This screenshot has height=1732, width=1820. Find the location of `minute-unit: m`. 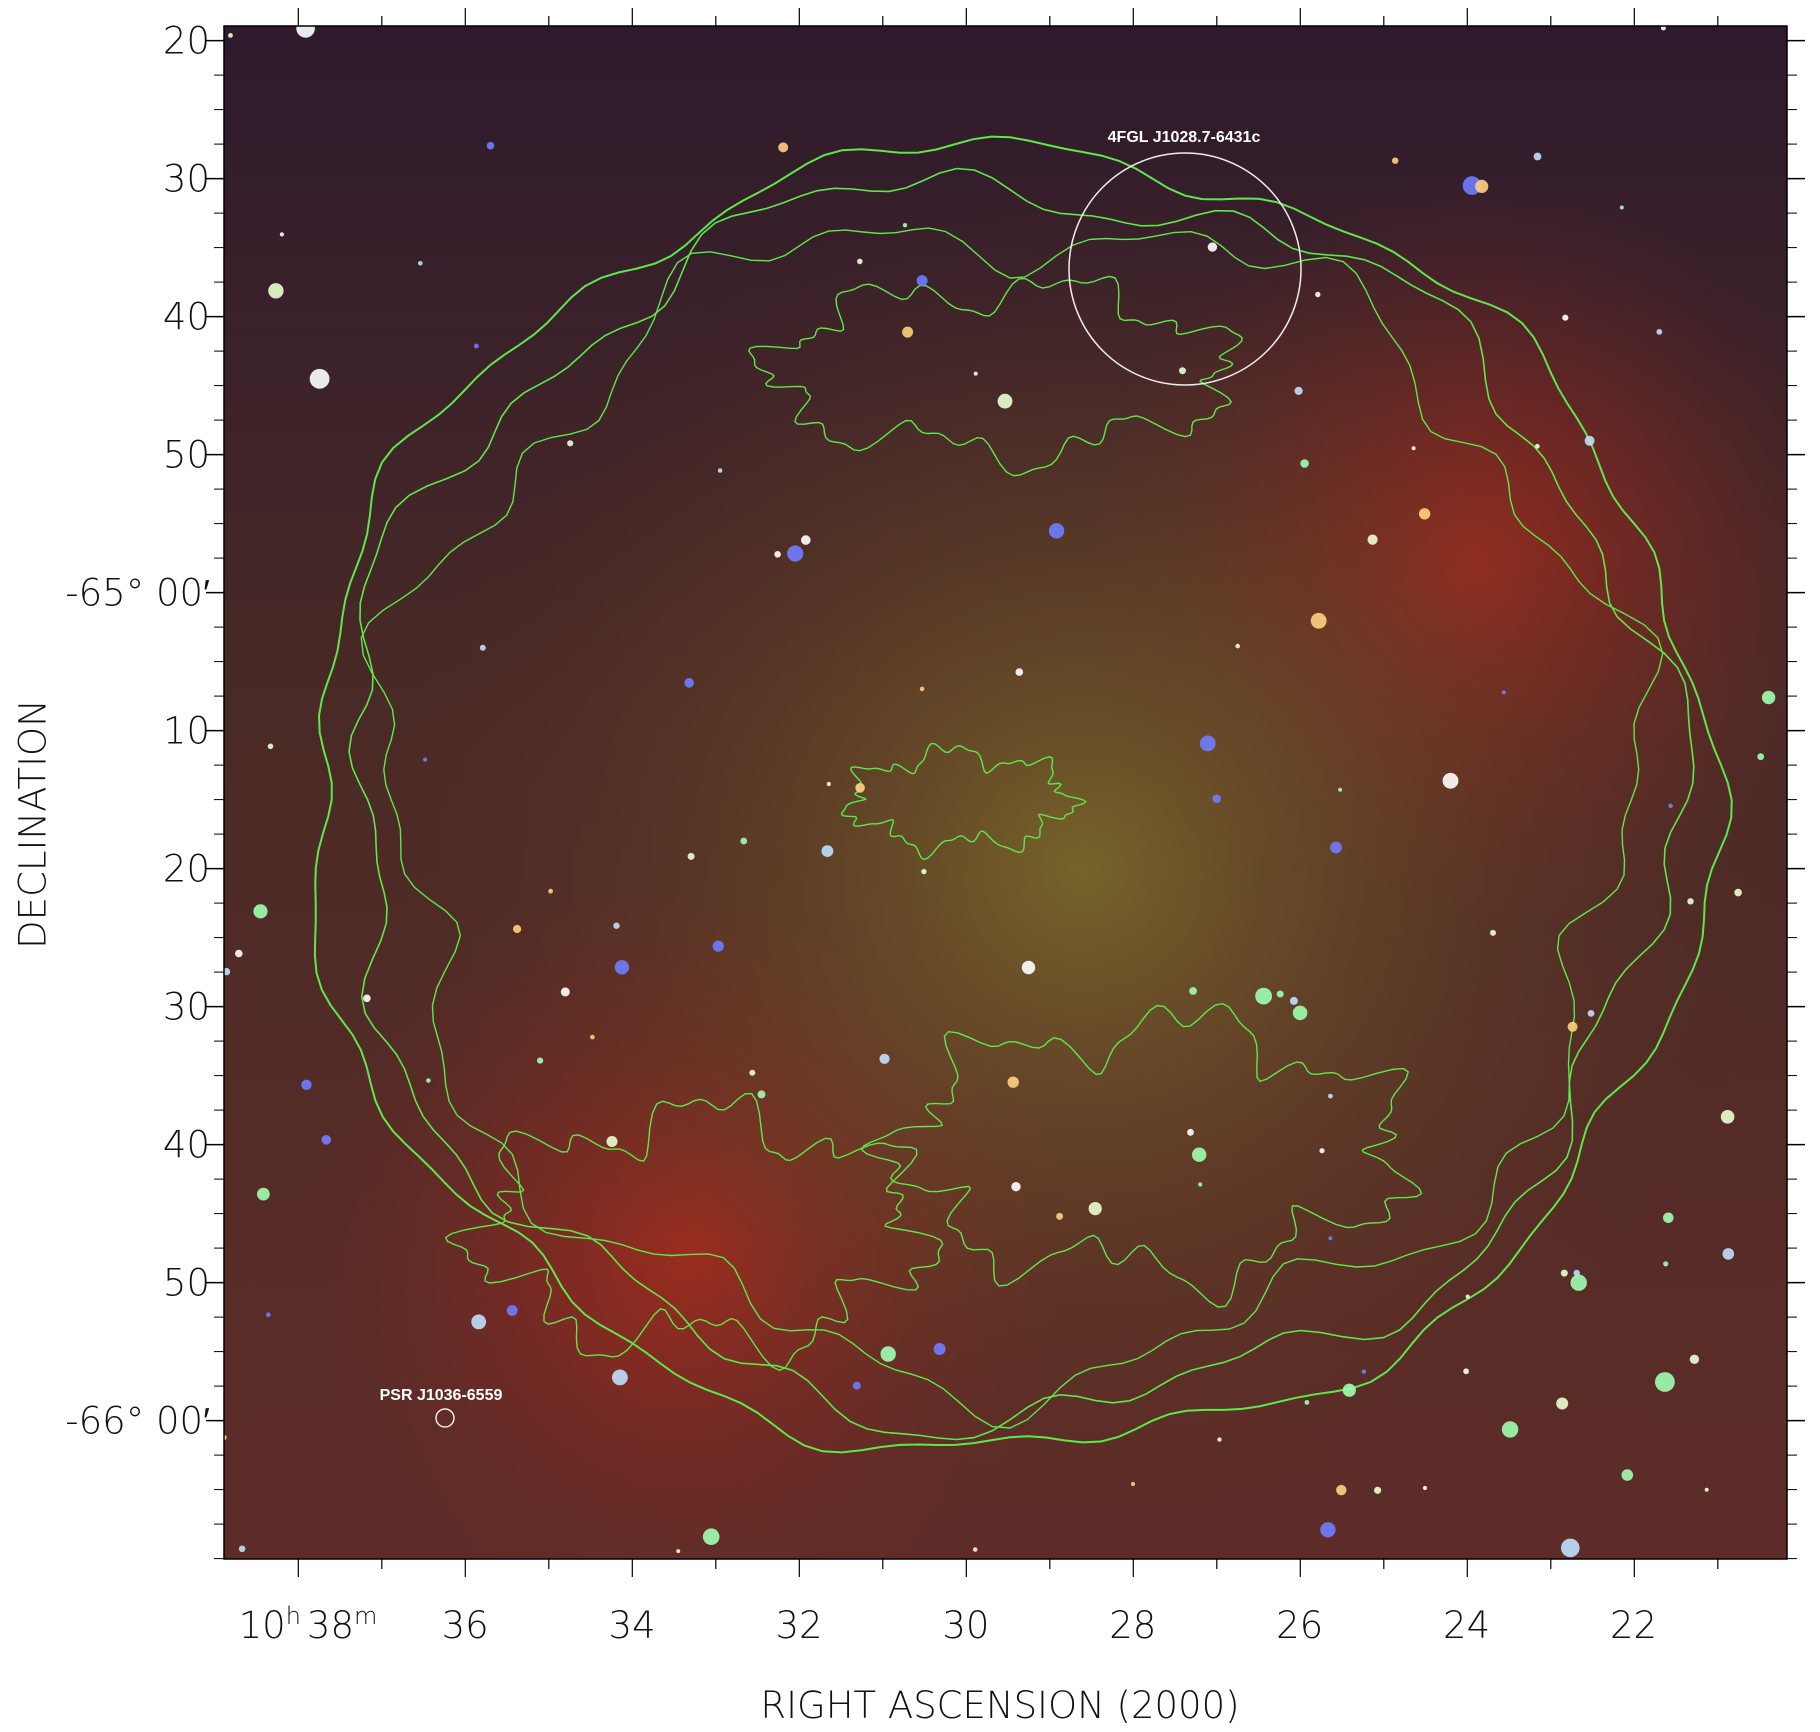

minute-unit: m is located at coordinates (365, 1616).